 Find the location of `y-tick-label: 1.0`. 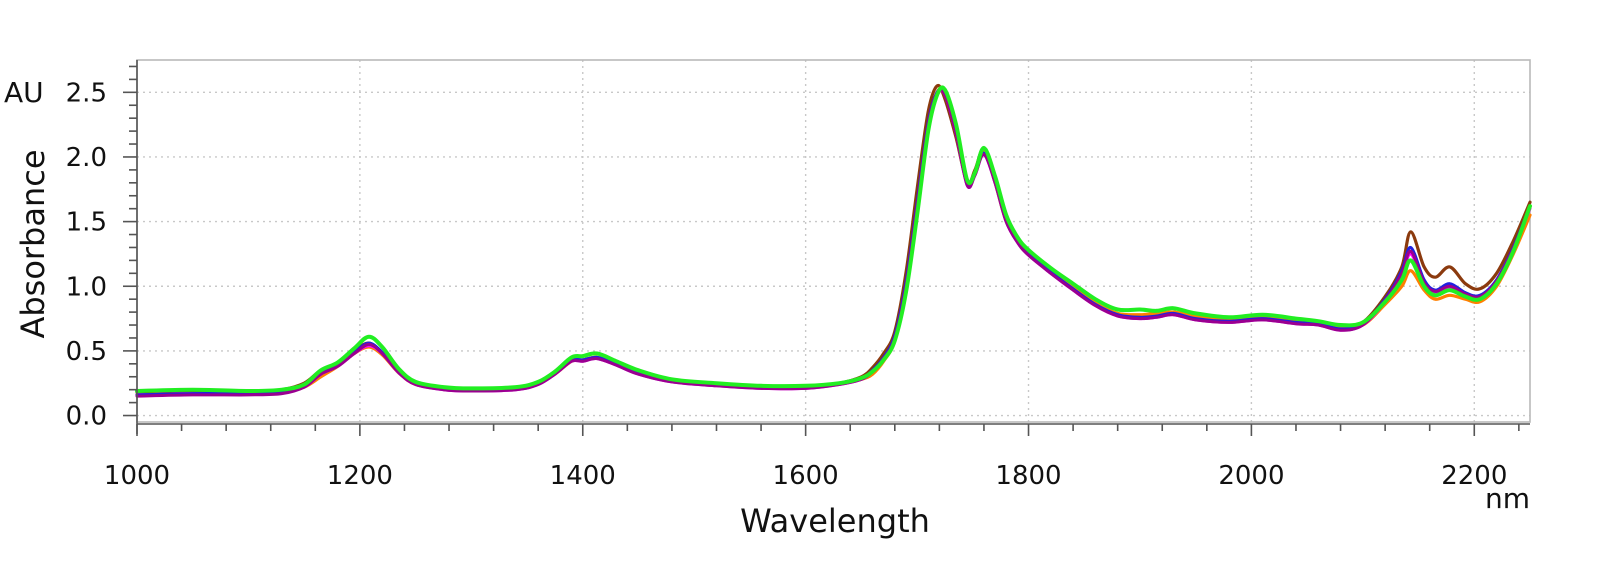

y-tick-label: 1.0 is located at coordinates (86, 287).